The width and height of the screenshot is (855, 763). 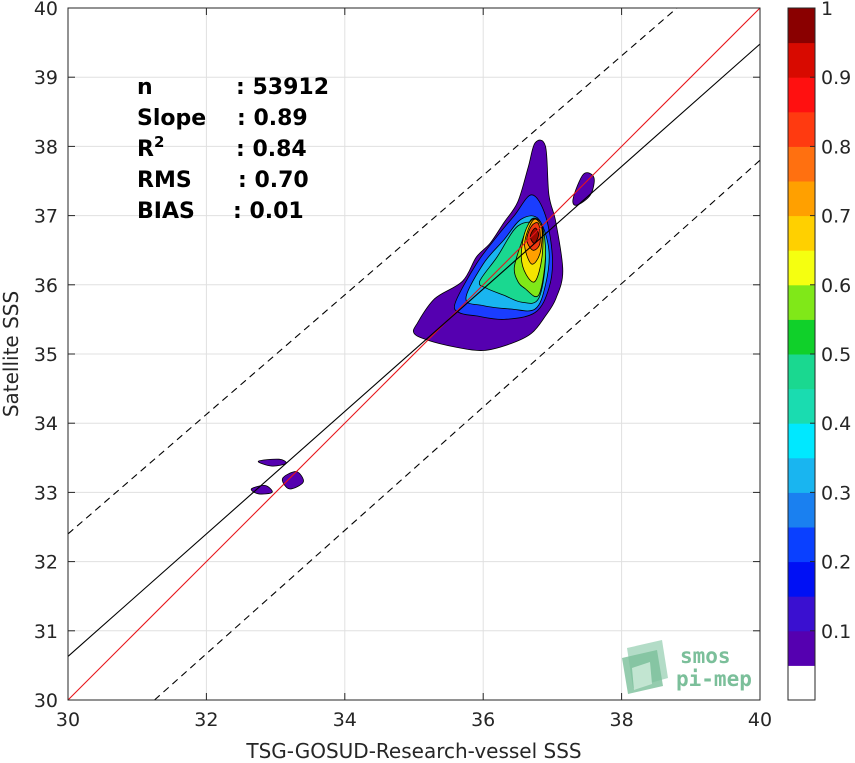 What do you see at coordinates (705, 656) in the screenshot?
I see `logo-line1: smos` at bounding box center [705, 656].